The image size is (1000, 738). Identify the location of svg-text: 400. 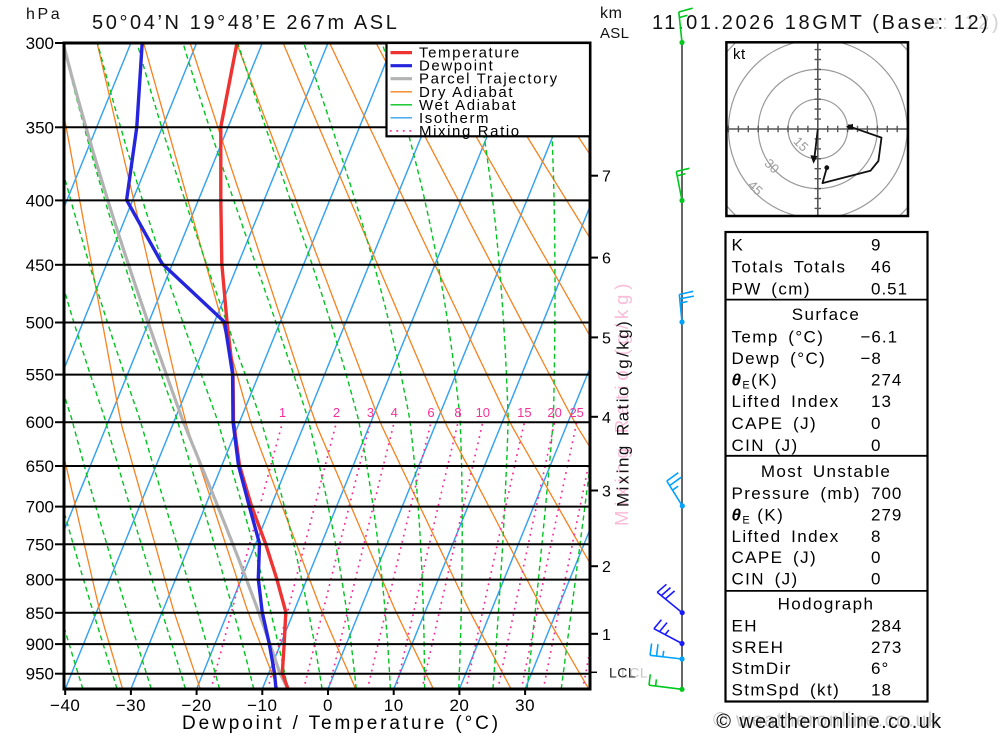
(40, 200).